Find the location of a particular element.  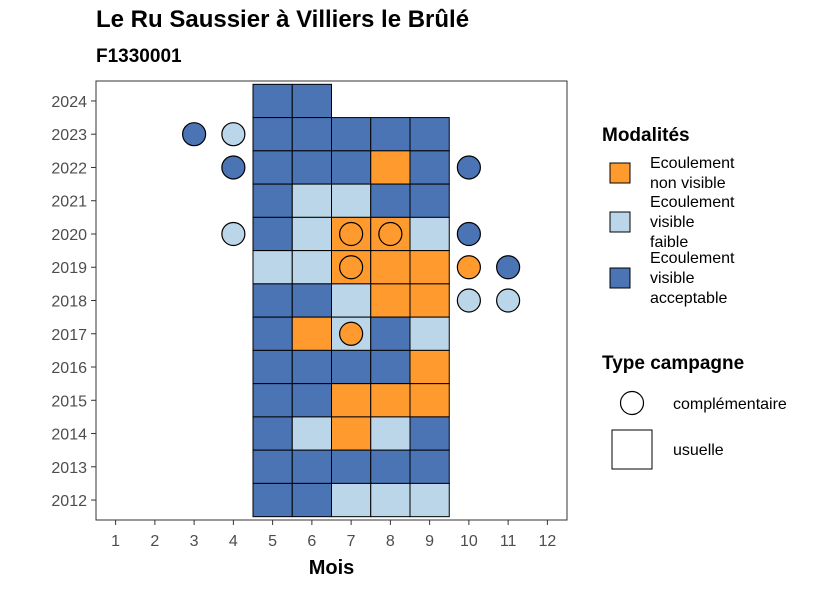

x-tick-label-11: 11 is located at coordinates (508, 541).